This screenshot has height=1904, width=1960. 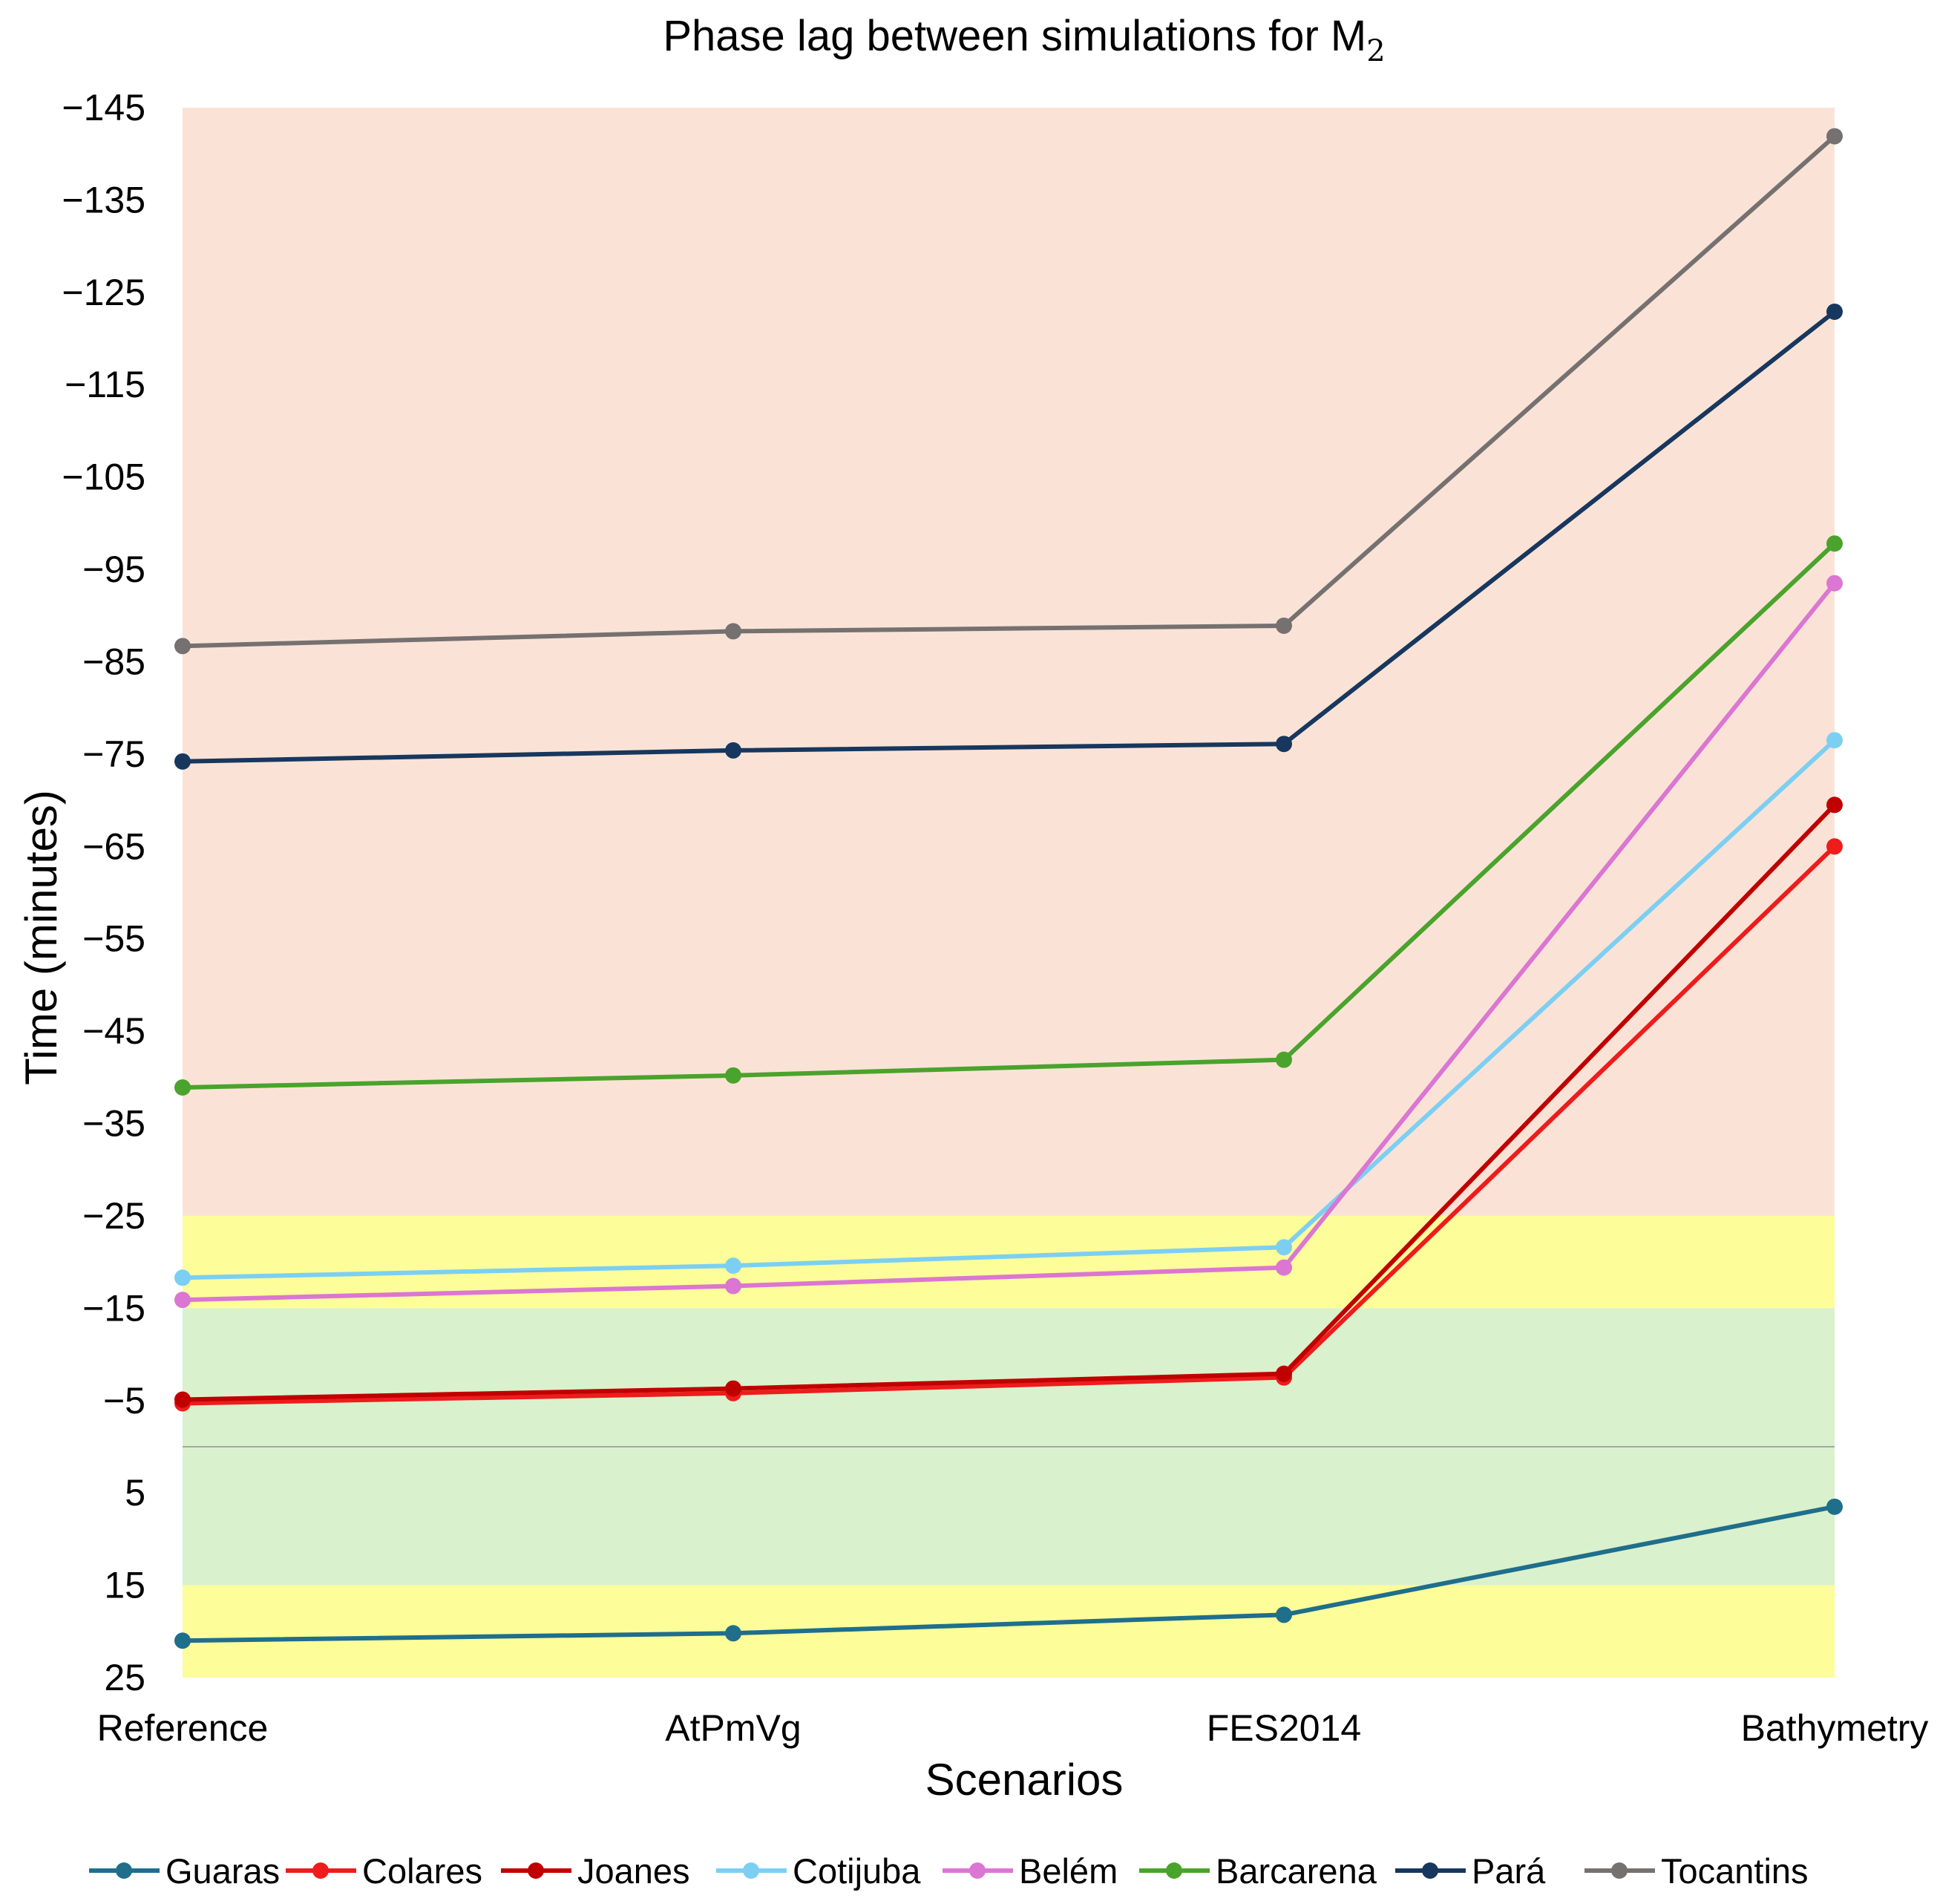 What do you see at coordinates (857, 1871) in the screenshot?
I see `legend-label: Cotijuba` at bounding box center [857, 1871].